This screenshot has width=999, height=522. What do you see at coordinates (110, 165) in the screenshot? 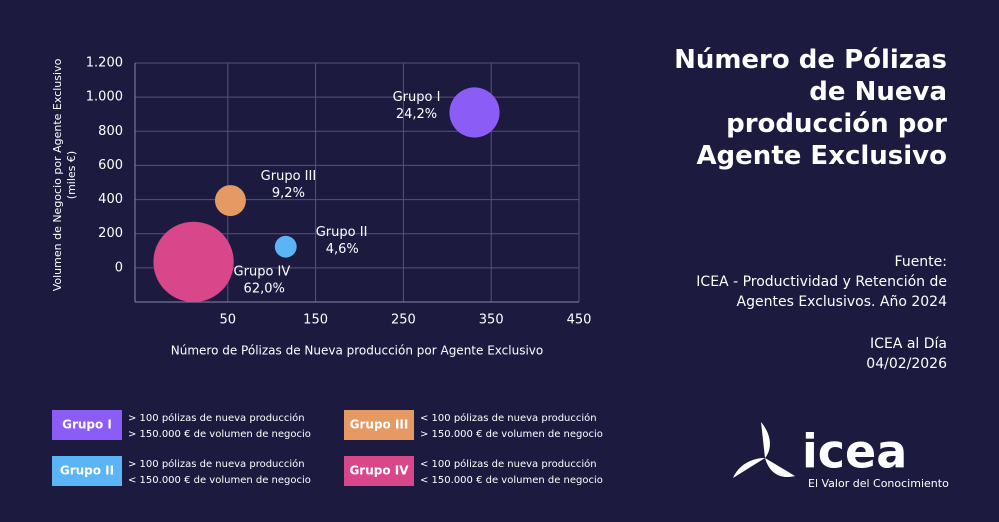
I see `y-tick-label: 600` at bounding box center [110, 165].